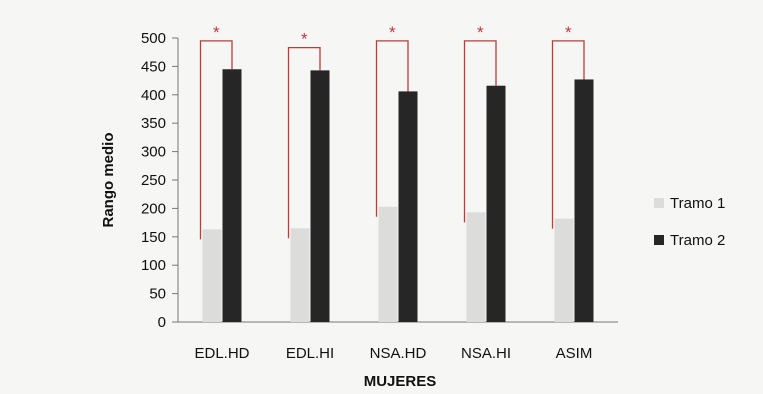 Image resolution: width=763 pixels, height=394 pixels. Describe the element at coordinates (153, 208) in the screenshot. I see `y-tick-label: 200` at that location.